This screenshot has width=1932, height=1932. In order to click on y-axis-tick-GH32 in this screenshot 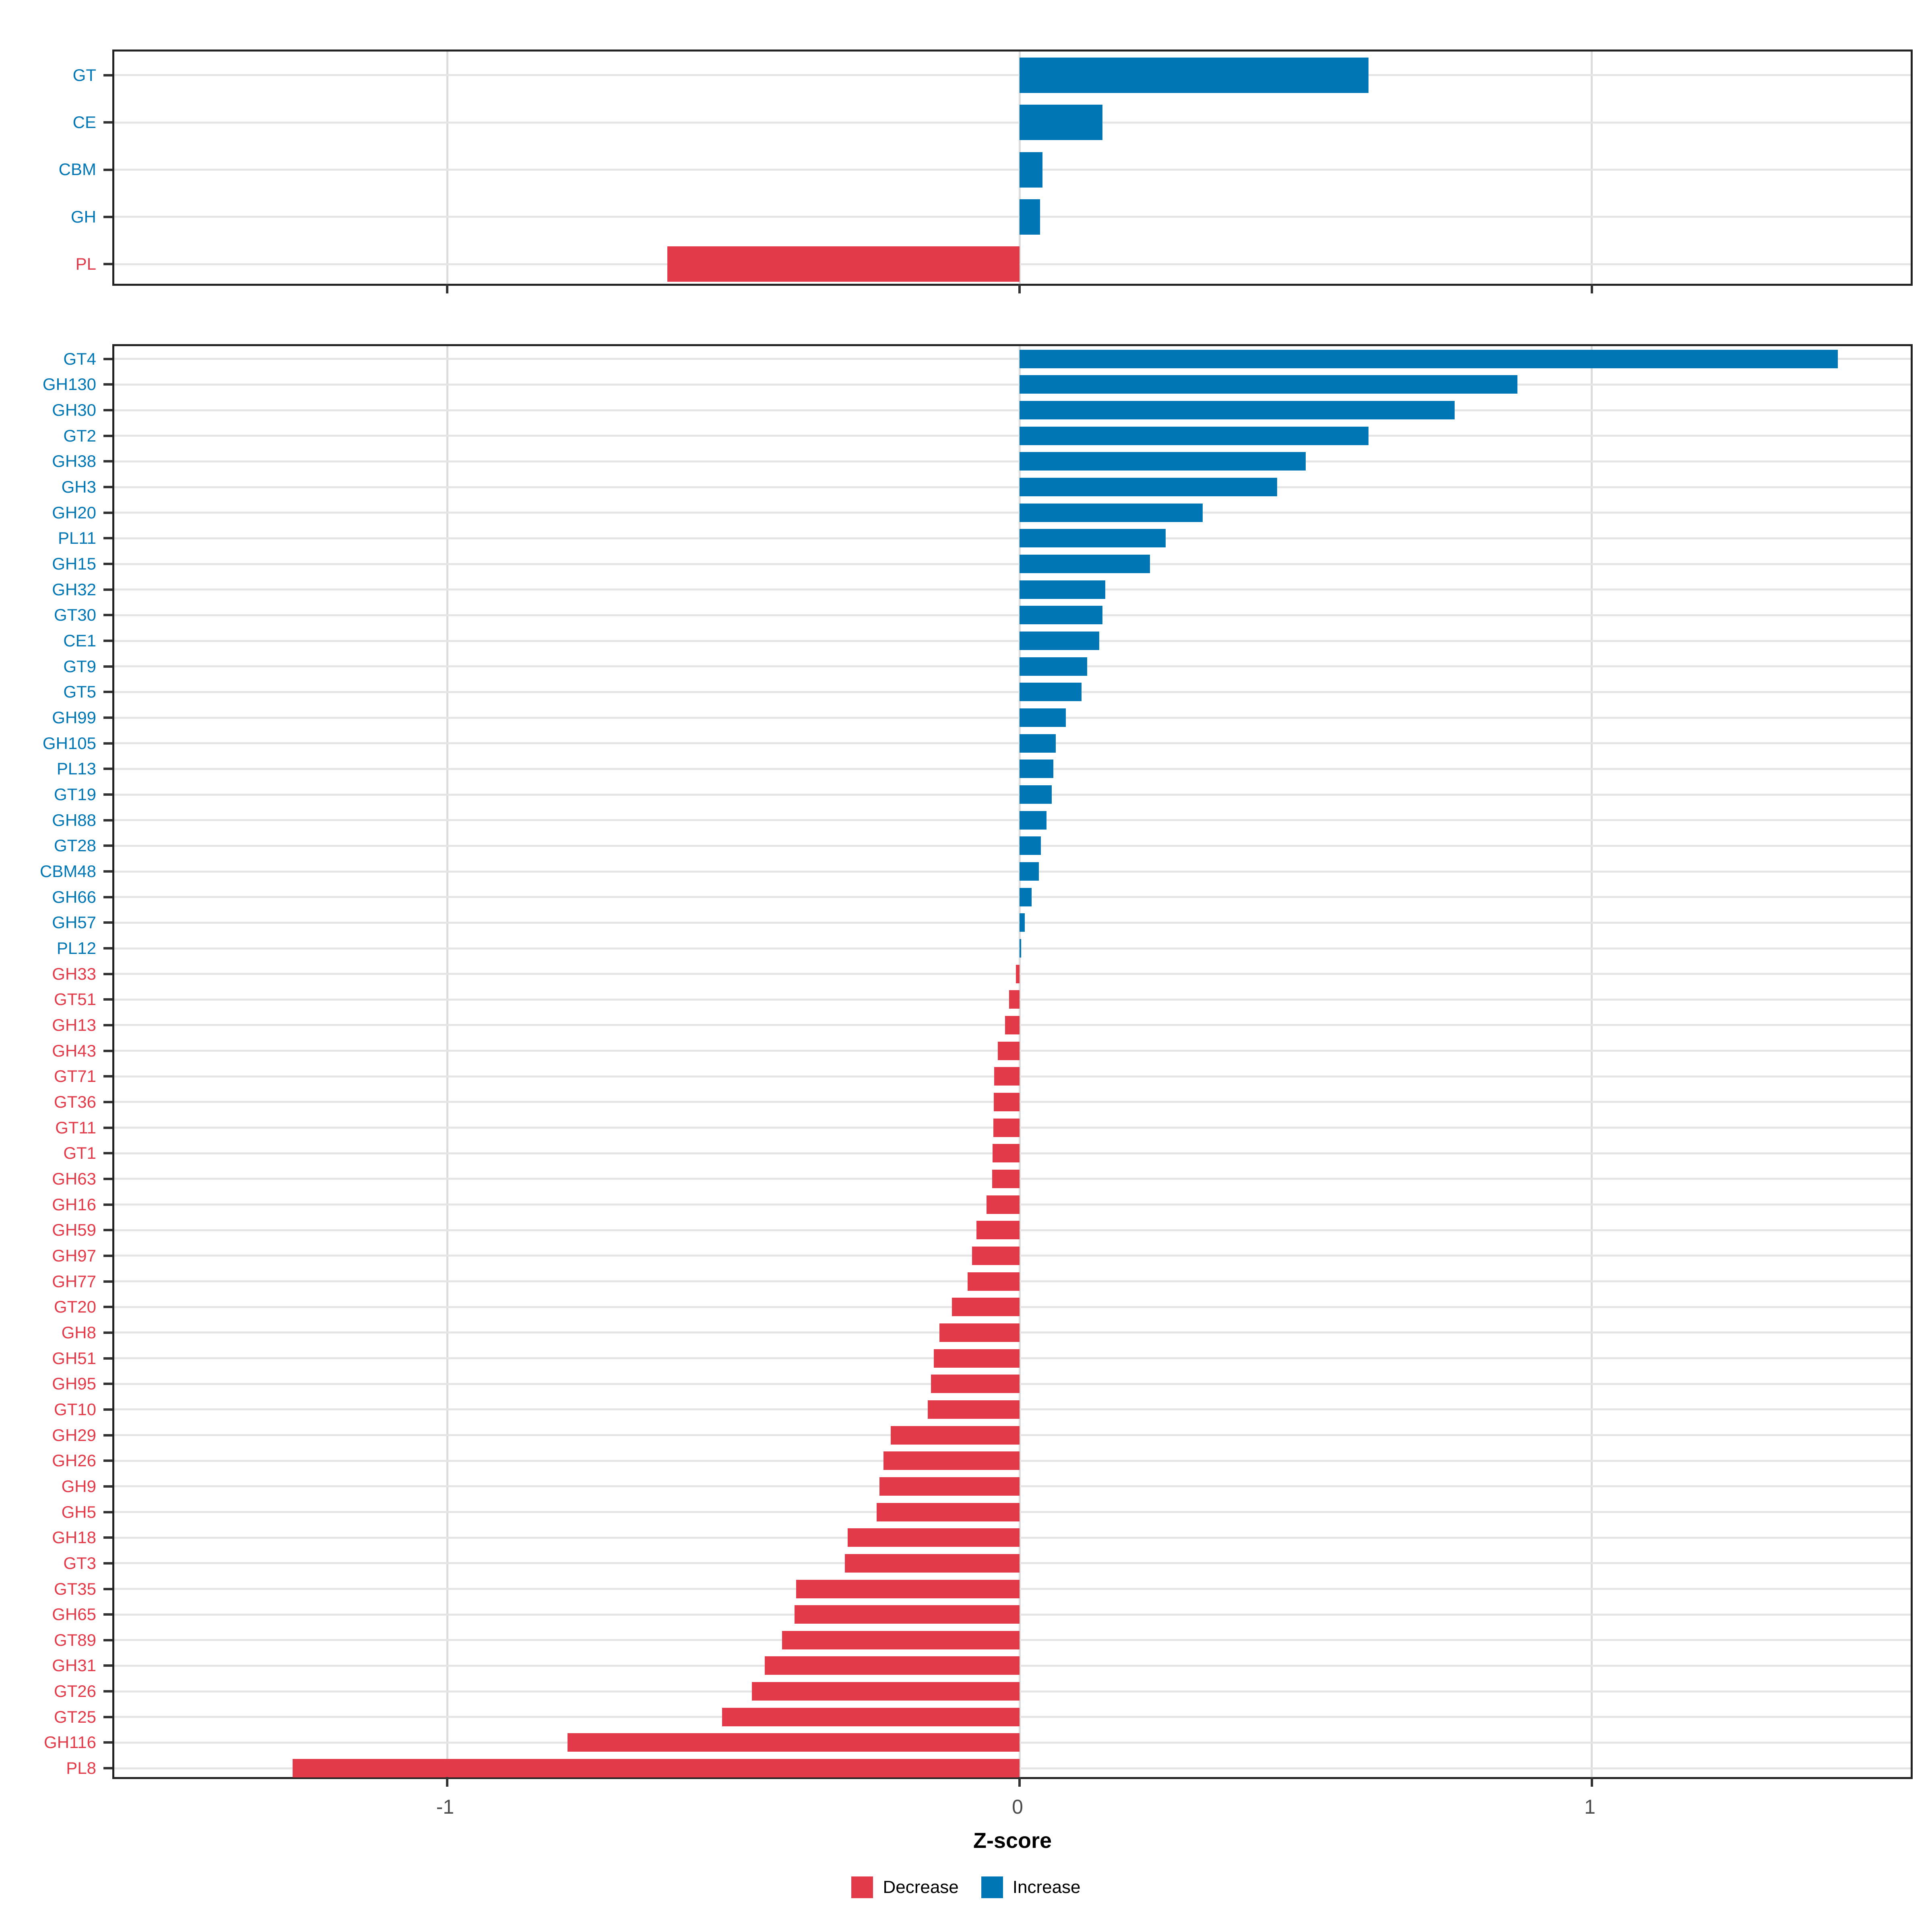, I will do `click(107, 589)`.